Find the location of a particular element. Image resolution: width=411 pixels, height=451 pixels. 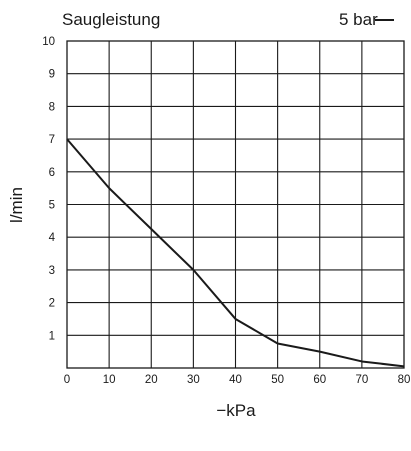

y-tick-label: 7 is located at coordinates (52, 140).